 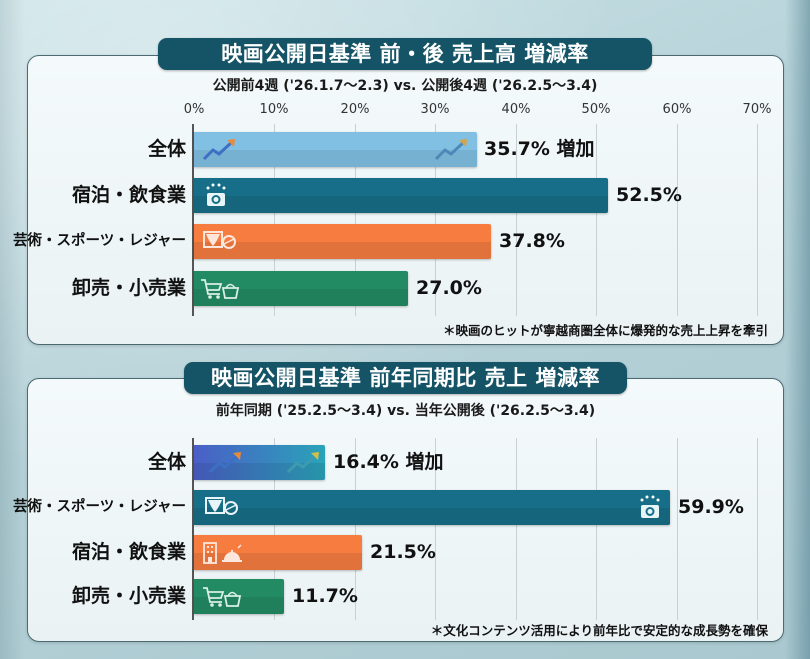 What do you see at coordinates (757, 109) in the screenshot?
I see `x-tick: 70%` at bounding box center [757, 109].